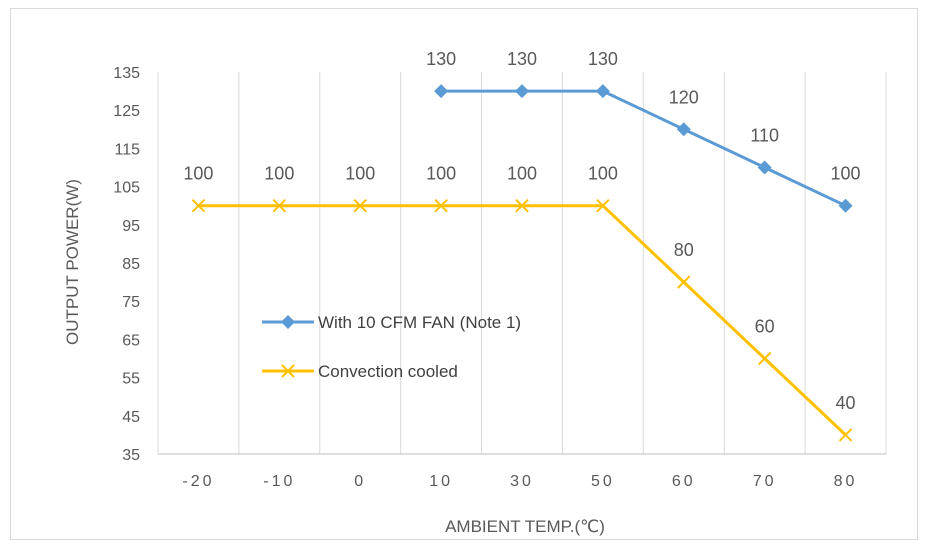  What do you see at coordinates (684, 481) in the screenshot?
I see `x-tick-label: 60` at bounding box center [684, 481].